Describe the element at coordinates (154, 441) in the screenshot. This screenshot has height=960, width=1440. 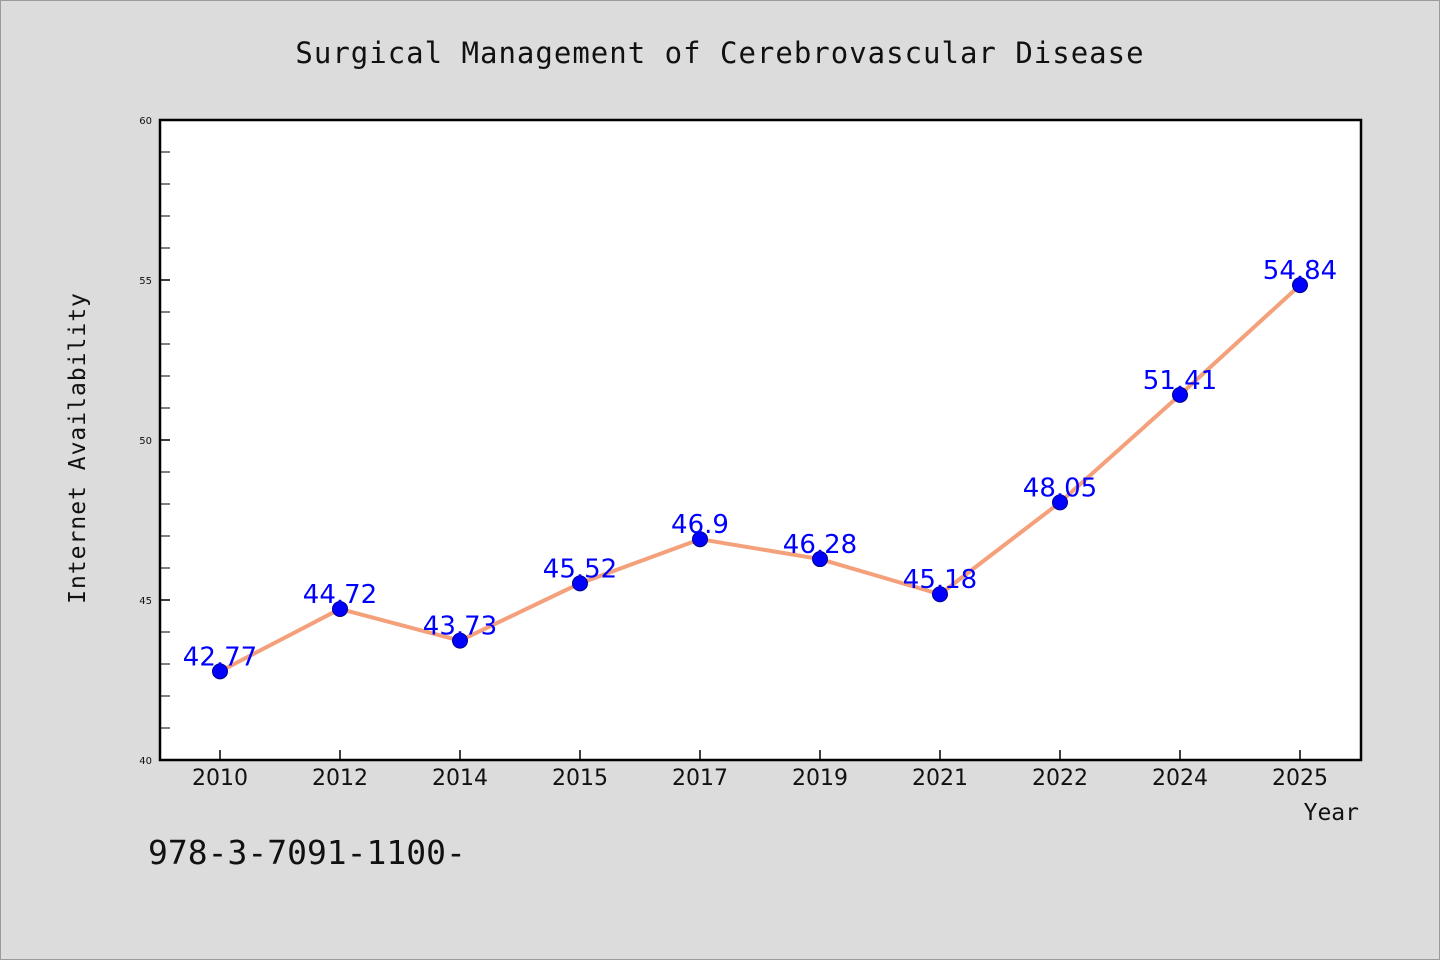
I see `y-axis: 40 45 50 55 60` at that location.